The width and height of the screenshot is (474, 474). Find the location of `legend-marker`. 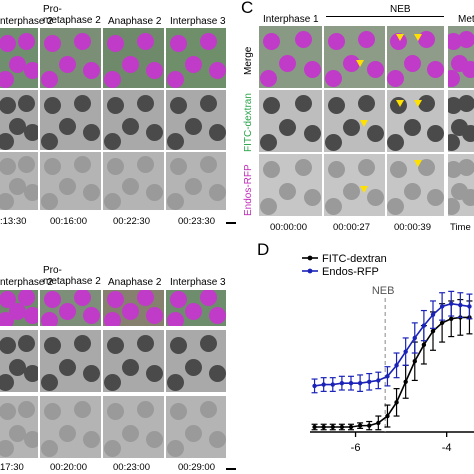

legend-marker is located at coordinates (310, 258).